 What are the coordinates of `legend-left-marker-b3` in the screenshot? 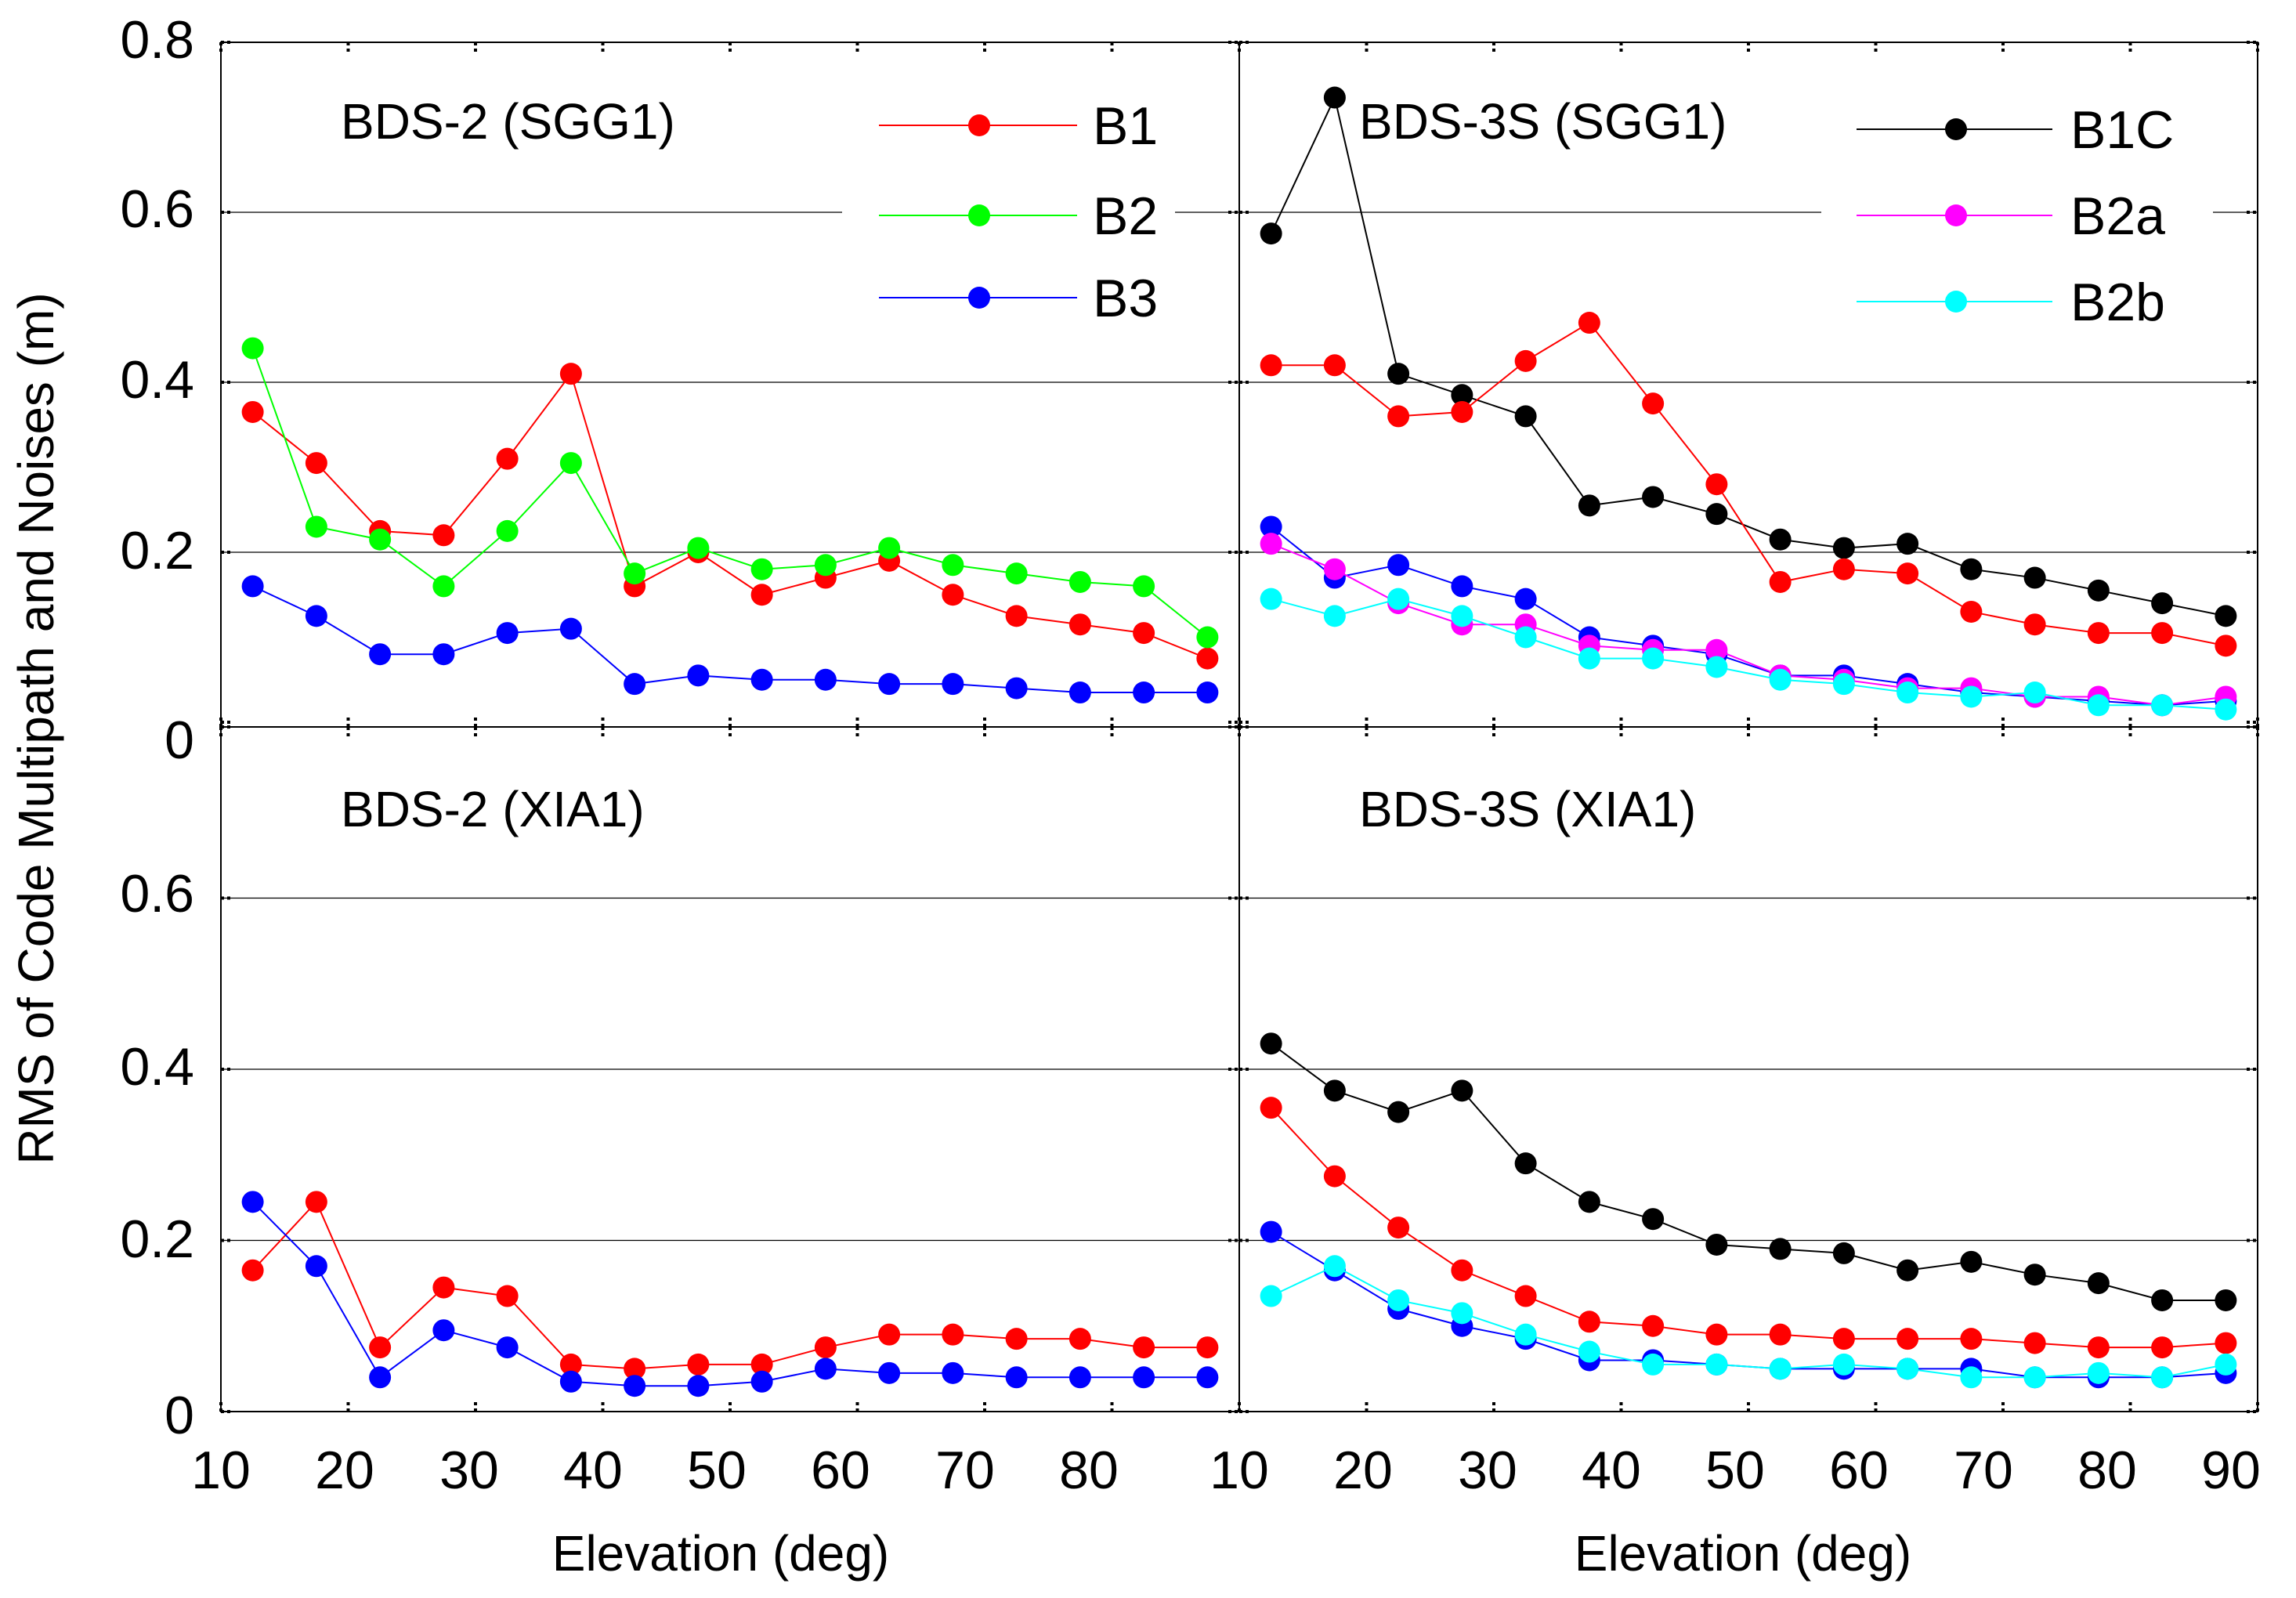 It's located at (979, 298).